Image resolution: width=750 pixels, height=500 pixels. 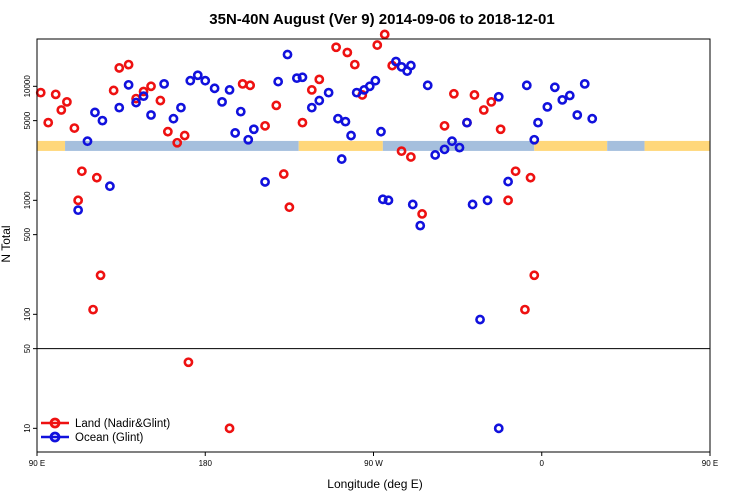 I want to click on legend-ocean-marker, so click(x=55, y=437).